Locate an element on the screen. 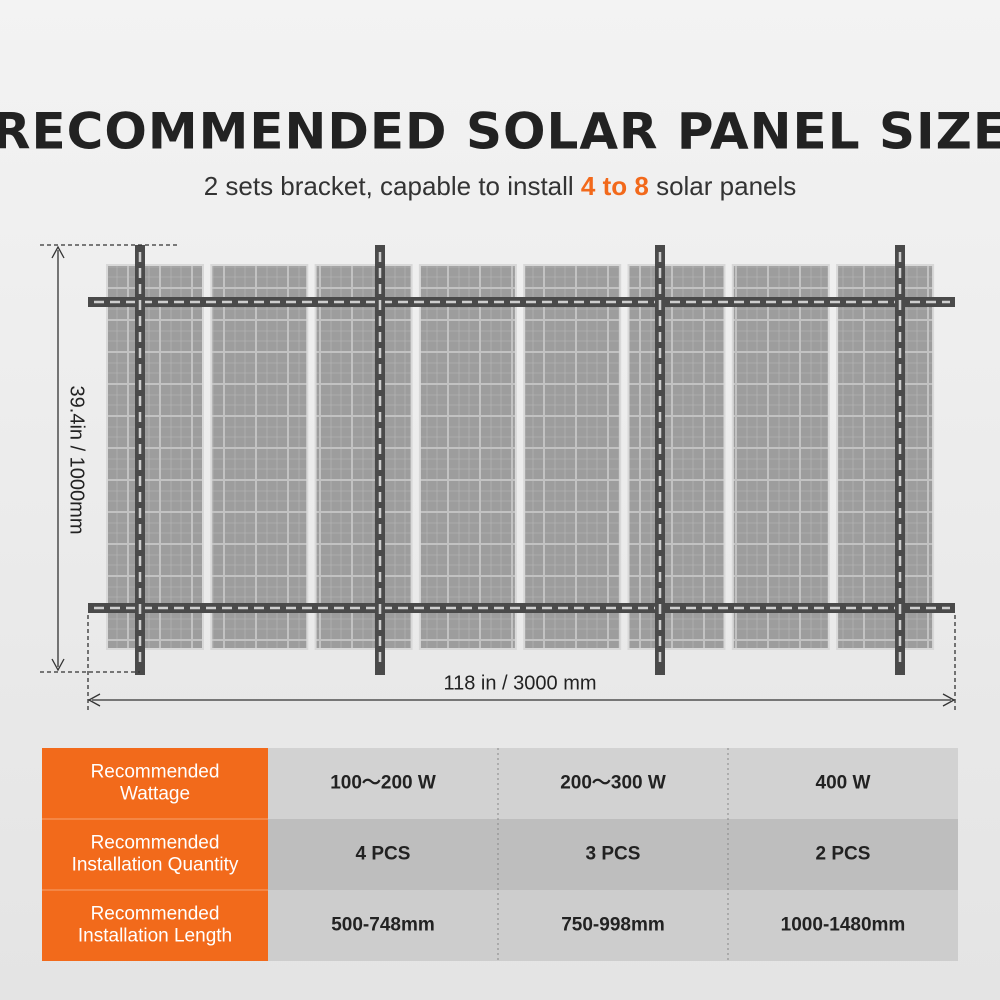  table-cell: 2 PCS is located at coordinates (843, 854).